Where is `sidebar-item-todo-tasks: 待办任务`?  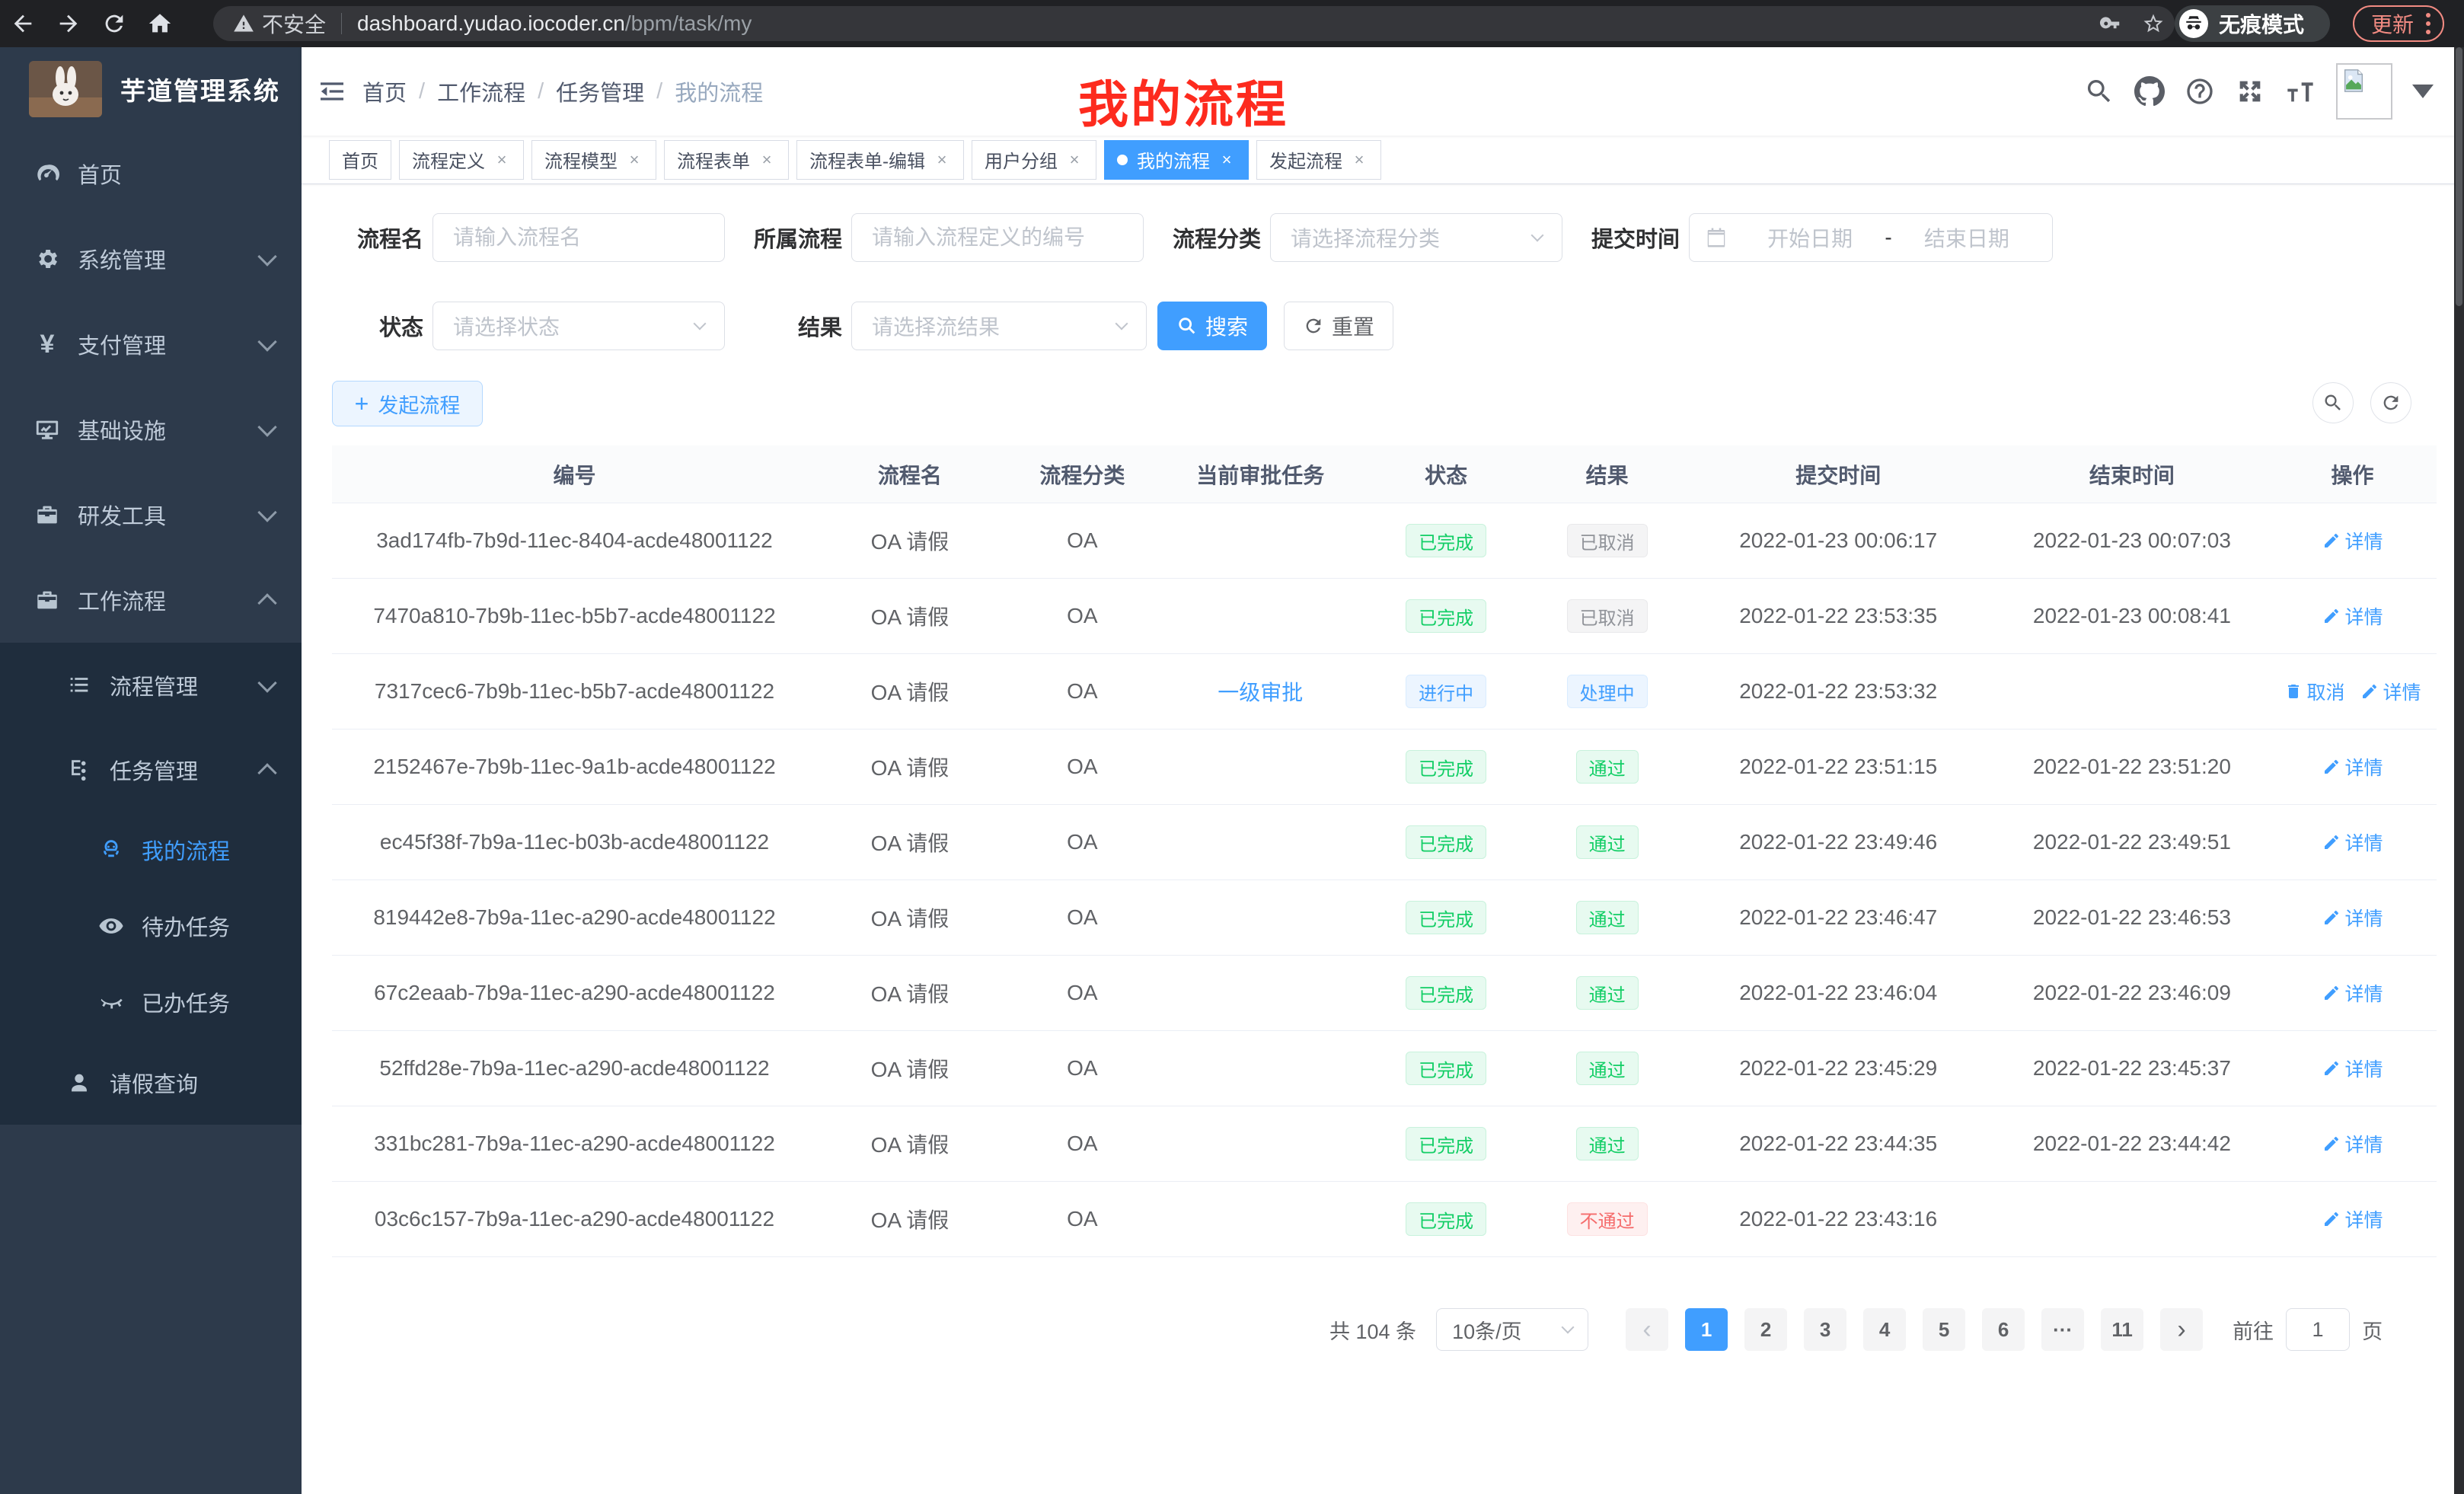
sidebar-item-todo-tasks: 待办任务 is located at coordinates (151, 926).